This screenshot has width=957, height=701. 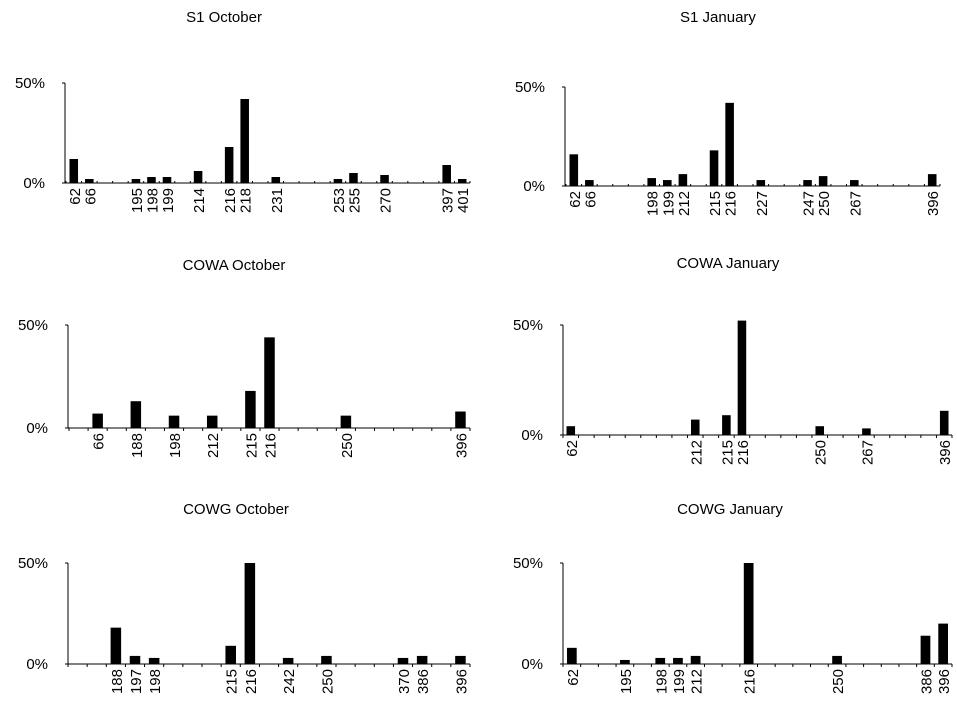 What do you see at coordinates (386, 200) in the screenshot?
I see `x-tick-label: 270` at bounding box center [386, 200].